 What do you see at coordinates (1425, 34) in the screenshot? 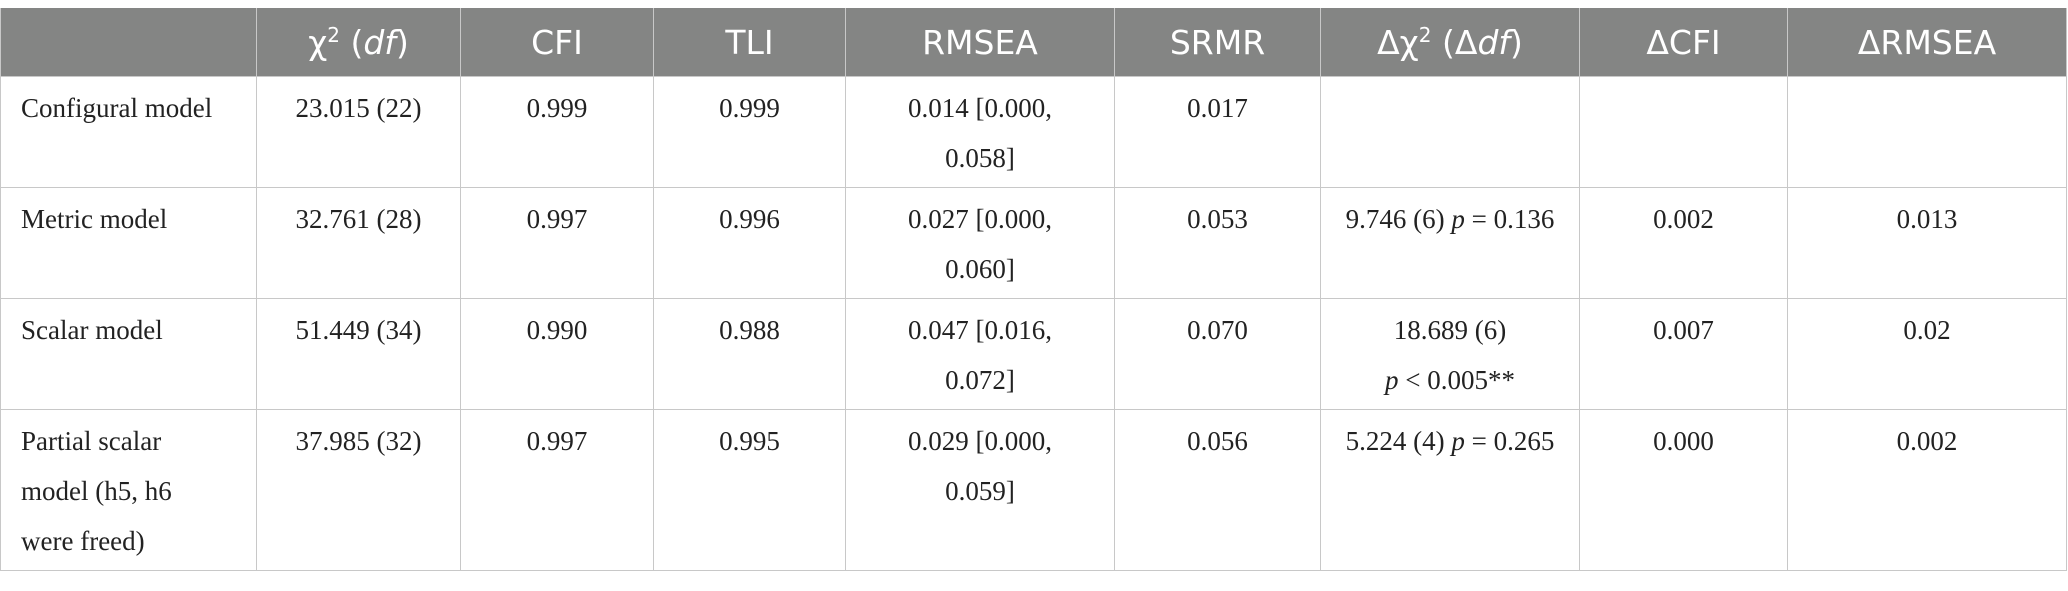
I see `header-dchi-superscript: 2` at bounding box center [1425, 34].